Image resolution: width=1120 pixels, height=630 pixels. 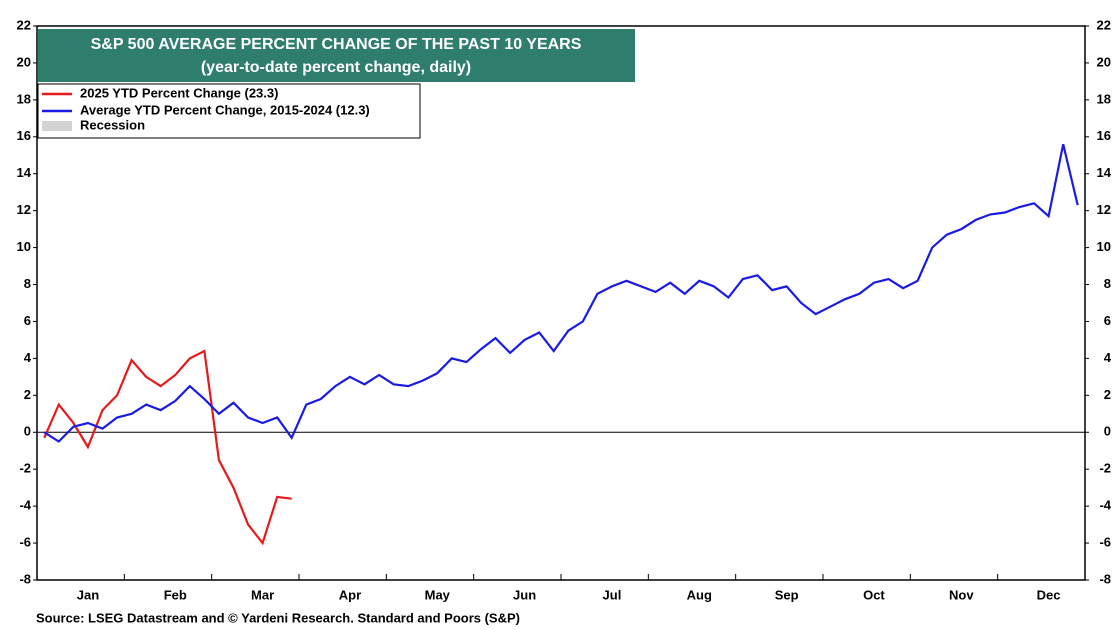 What do you see at coordinates (612, 594) in the screenshot?
I see `x-tick-label: Jul` at bounding box center [612, 594].